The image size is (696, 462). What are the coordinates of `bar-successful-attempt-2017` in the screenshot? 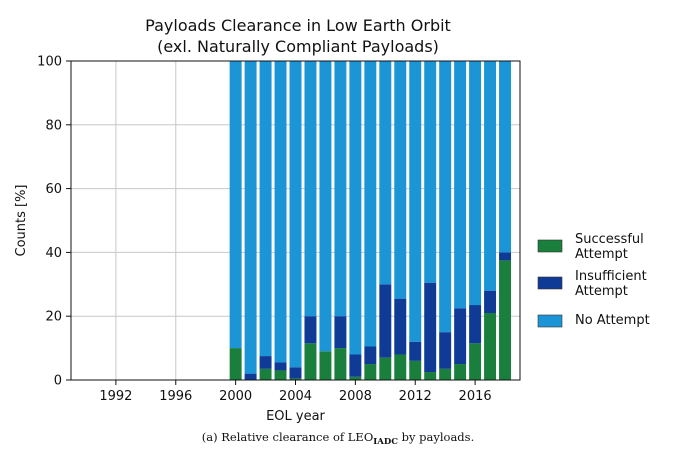 It's located at (490, 346).